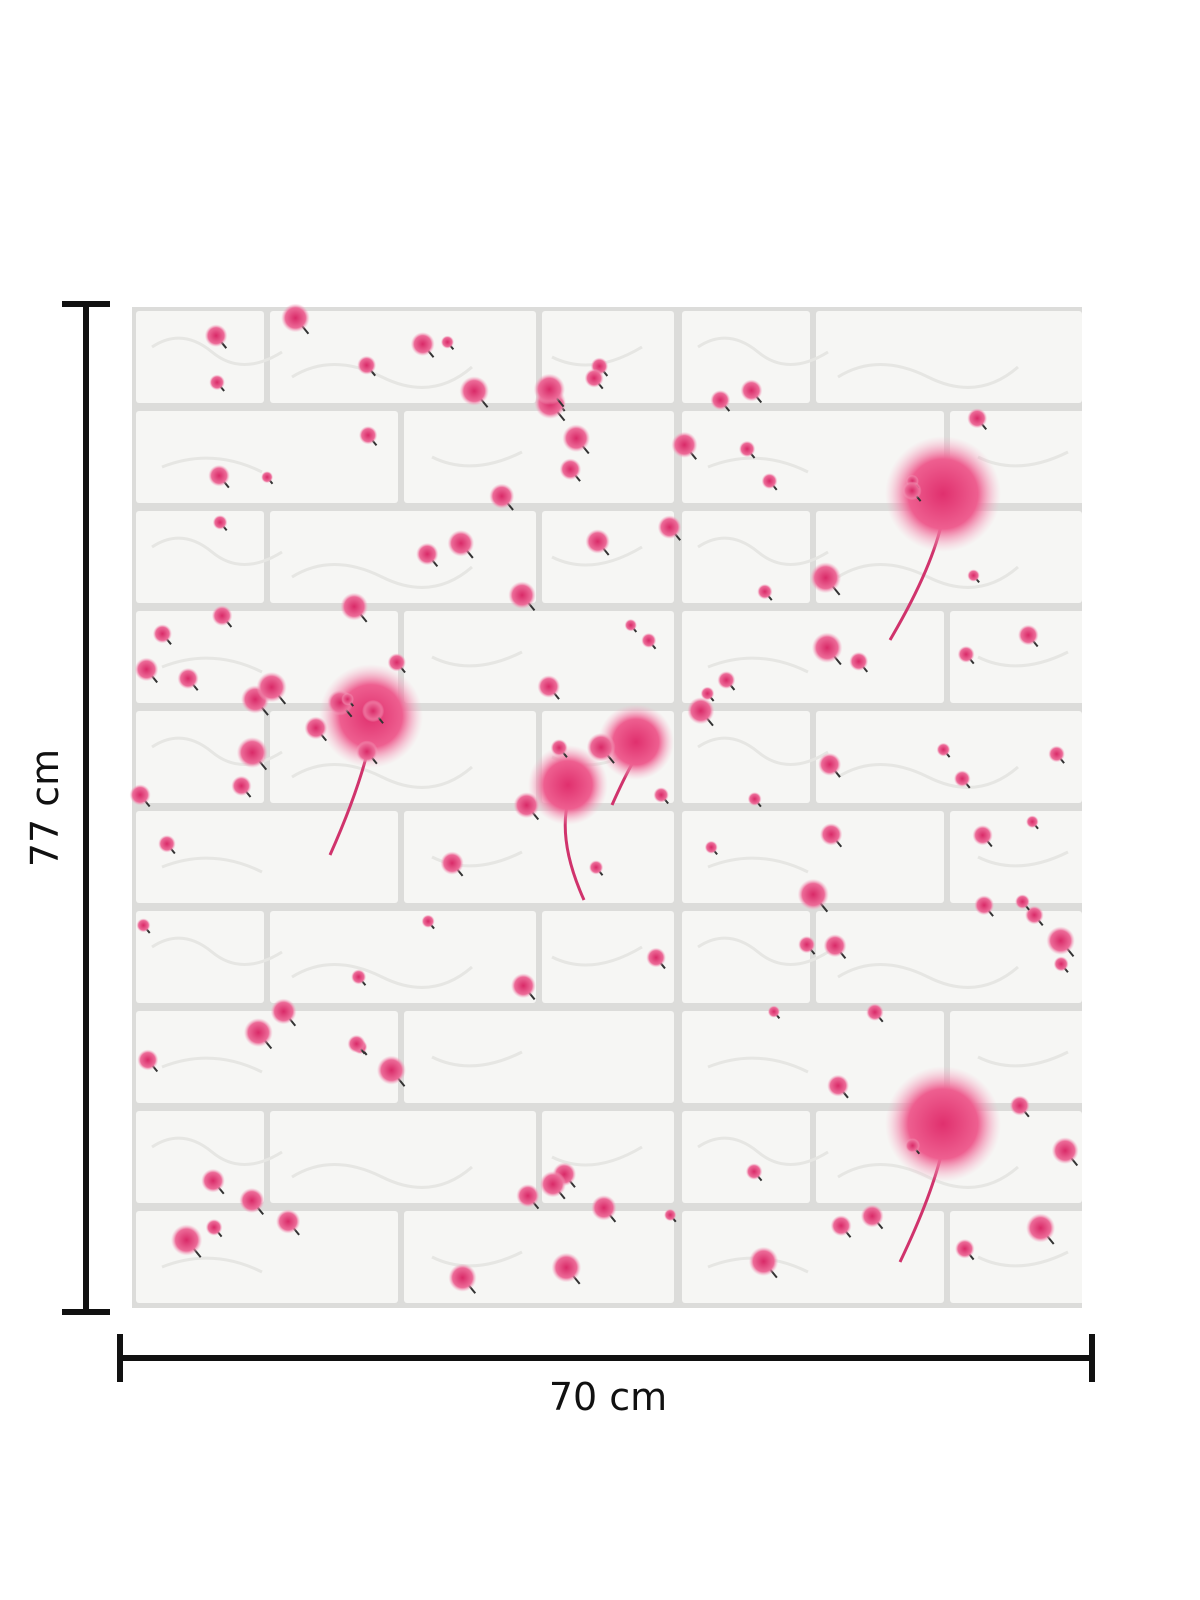  Describe the element at coordinates (606, 1358) in the screenshot. I see `width-dimension` at that location.